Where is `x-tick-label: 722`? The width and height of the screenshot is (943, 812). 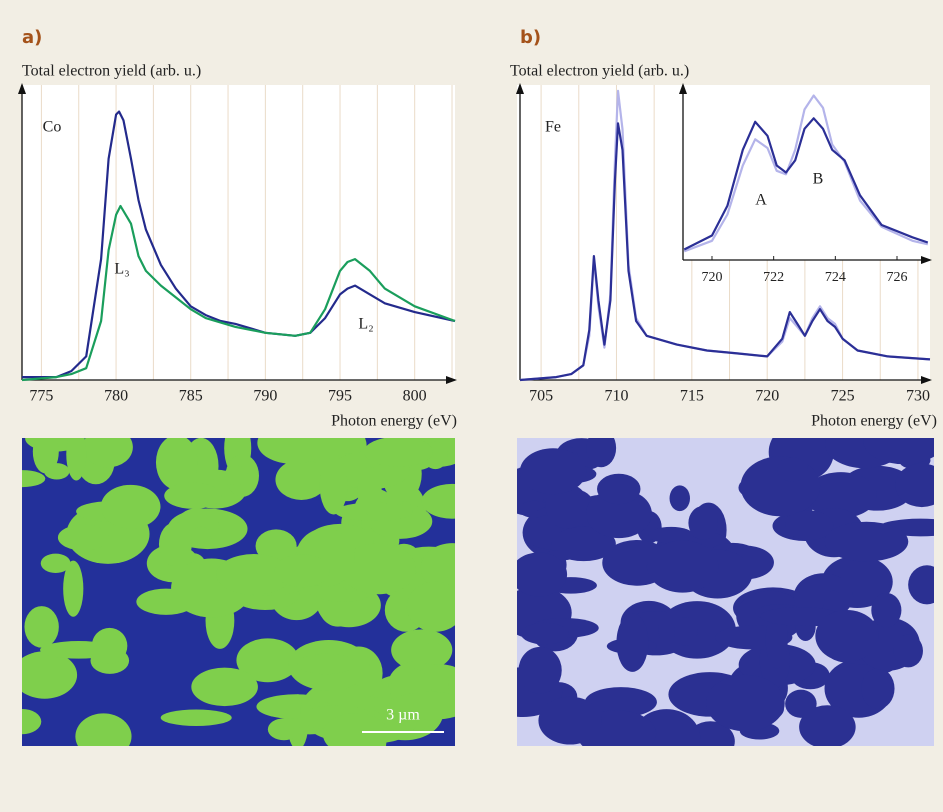 x-tick-label: 722 is located at coordinates (773, 277).